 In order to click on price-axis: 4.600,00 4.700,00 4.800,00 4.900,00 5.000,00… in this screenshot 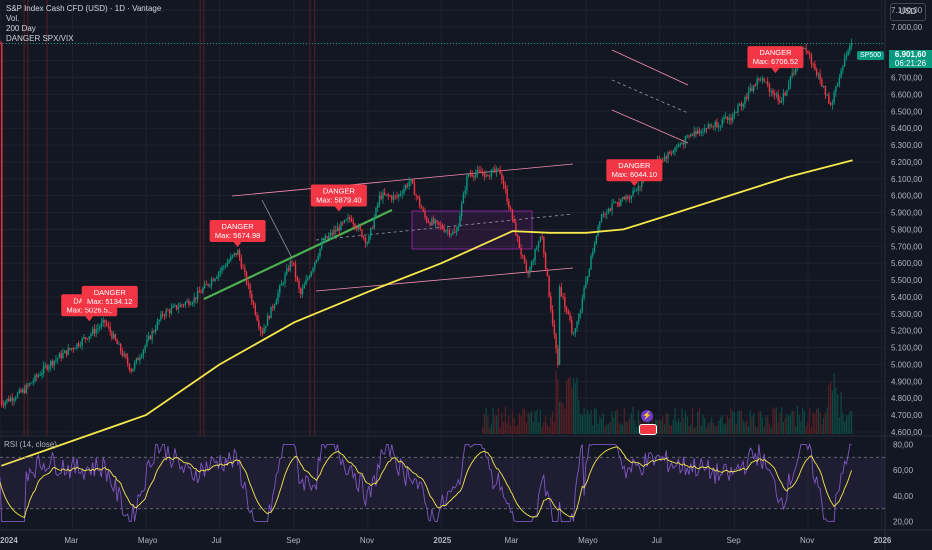, I will do `click(907, 221)`.